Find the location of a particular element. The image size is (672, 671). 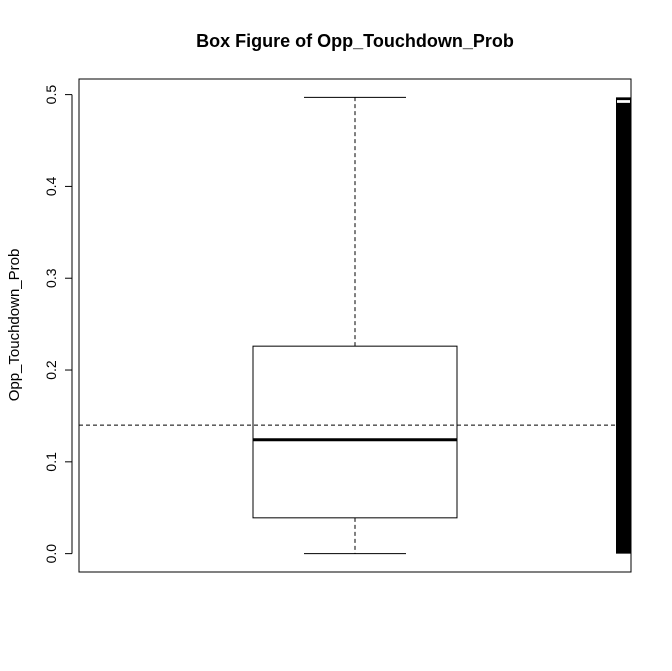

y-tick-label: 0.0 is located at coordinates (51, 554).